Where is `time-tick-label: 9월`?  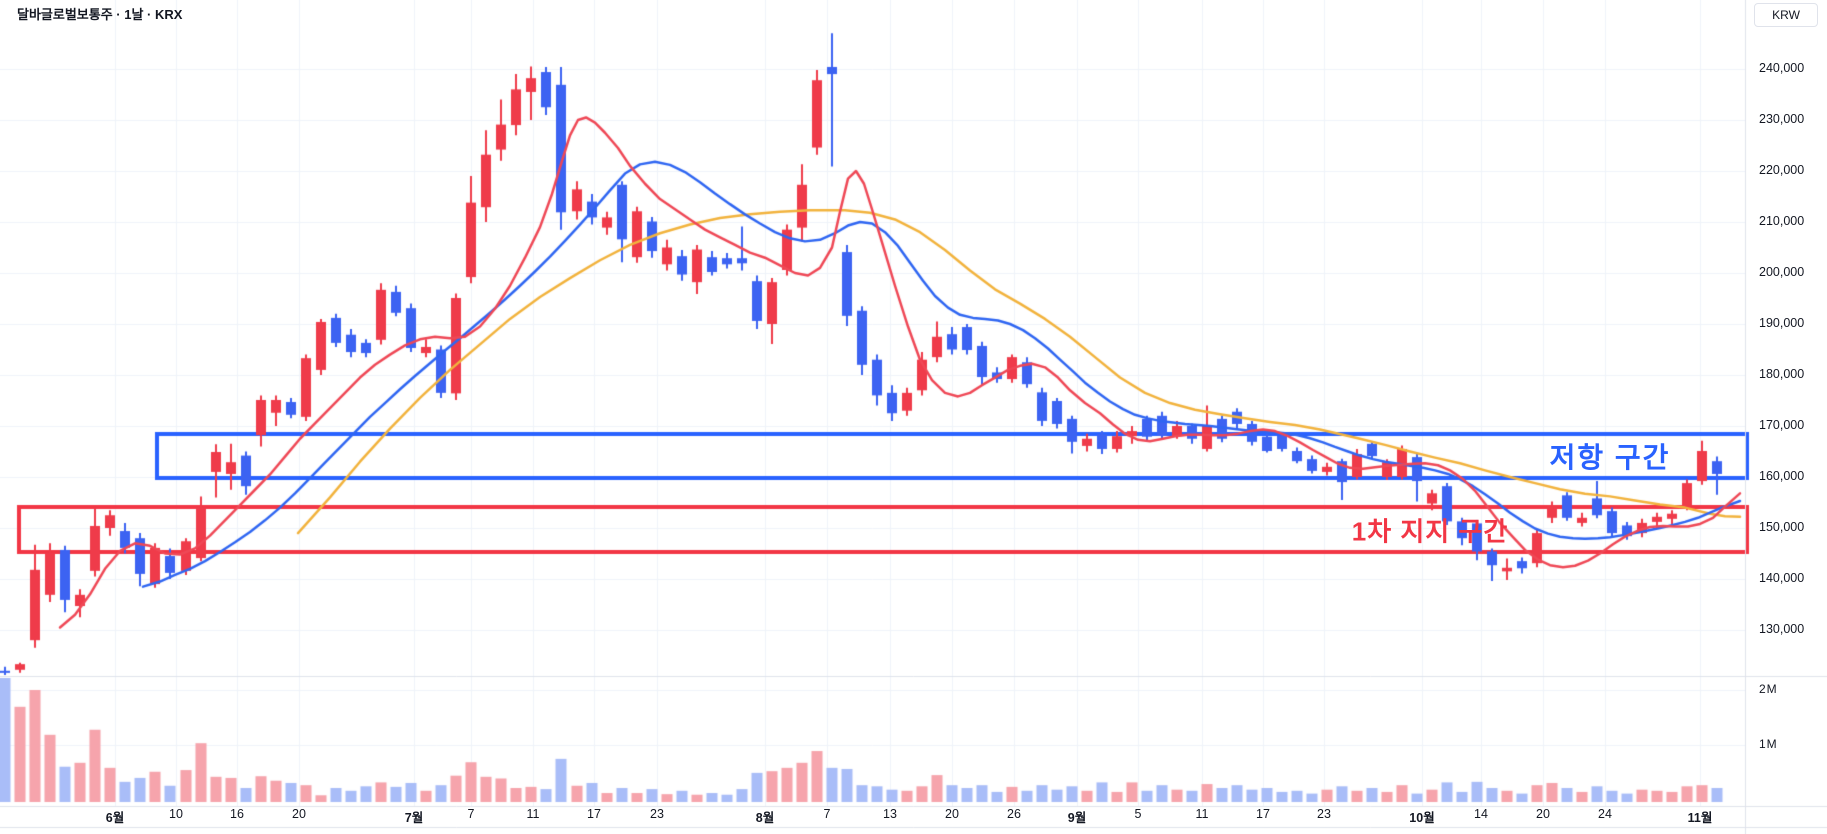
time-tick-label: 9월 is located at coordinates (1077, 818).